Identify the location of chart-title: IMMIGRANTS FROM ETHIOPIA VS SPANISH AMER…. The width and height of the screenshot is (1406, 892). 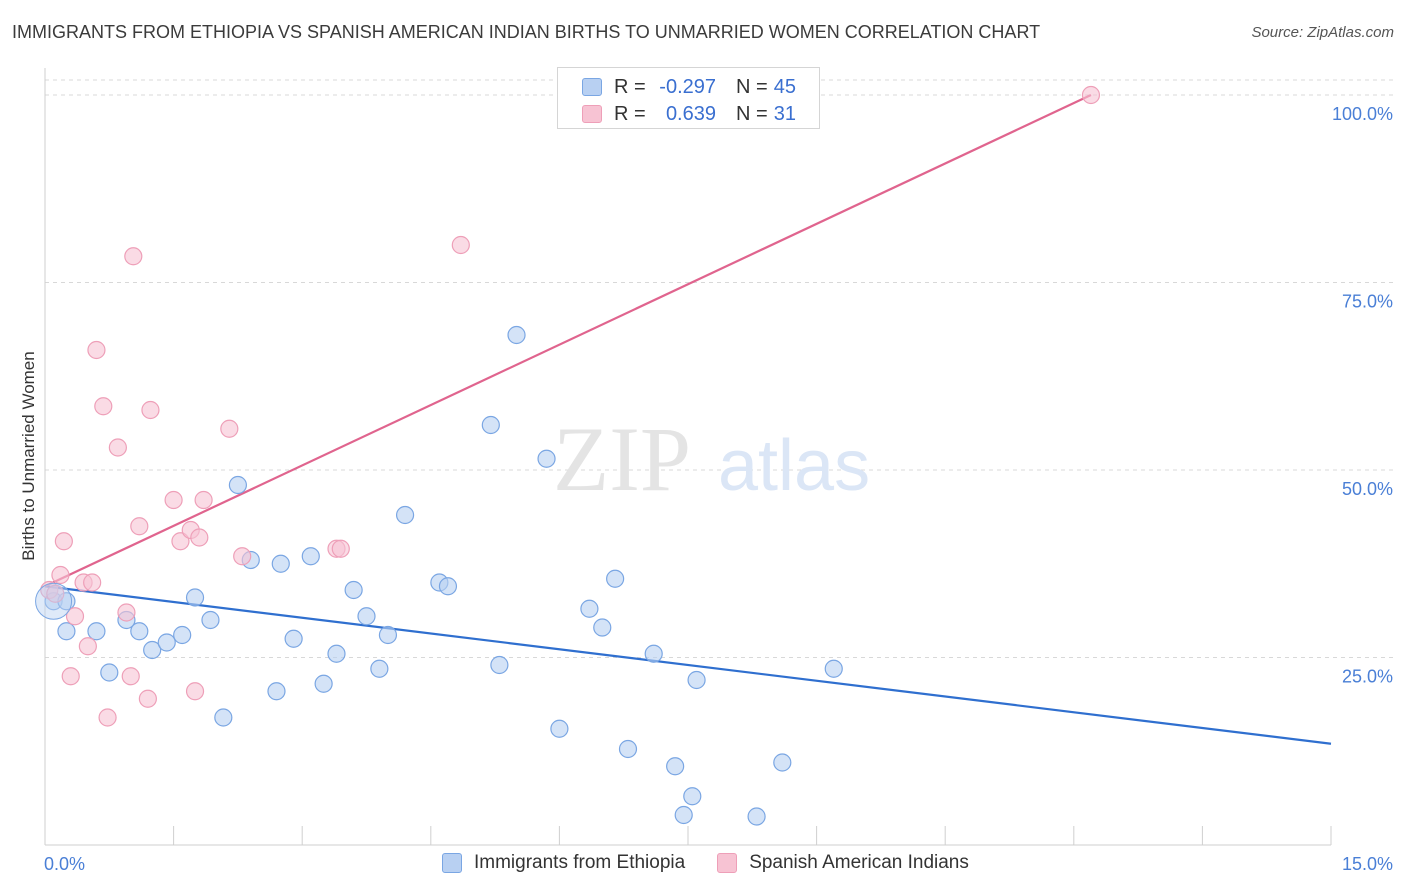
(526, 32).